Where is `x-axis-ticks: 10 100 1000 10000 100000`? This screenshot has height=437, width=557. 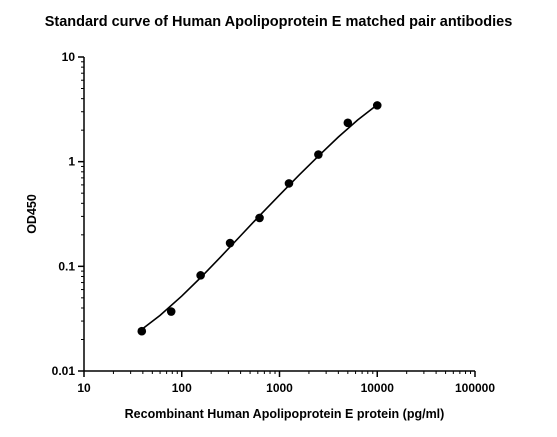 x-axis-ticks: 10 100 1000 10000 100000 is located at coordinates (286, 383).